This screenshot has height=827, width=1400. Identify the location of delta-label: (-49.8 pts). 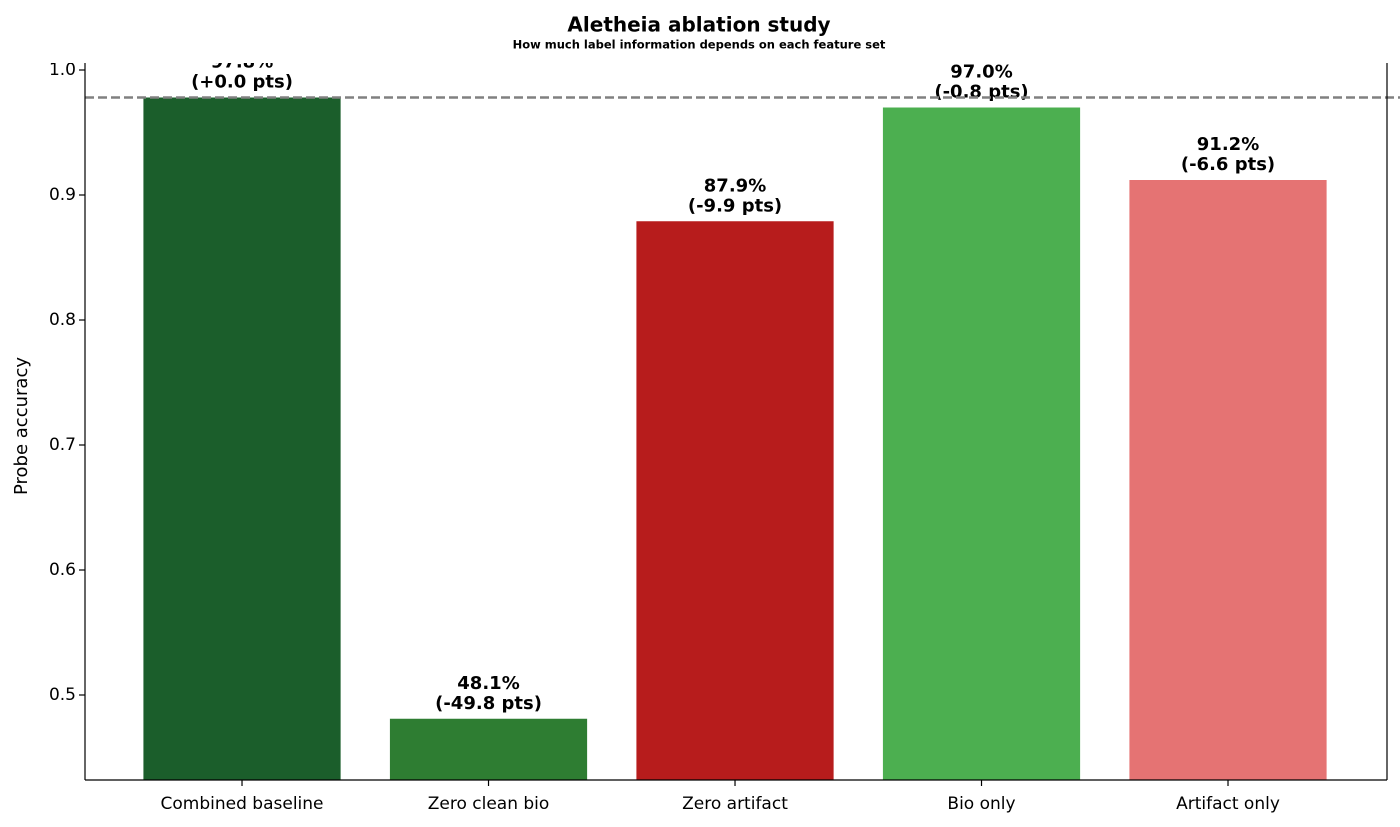
(488, 703).